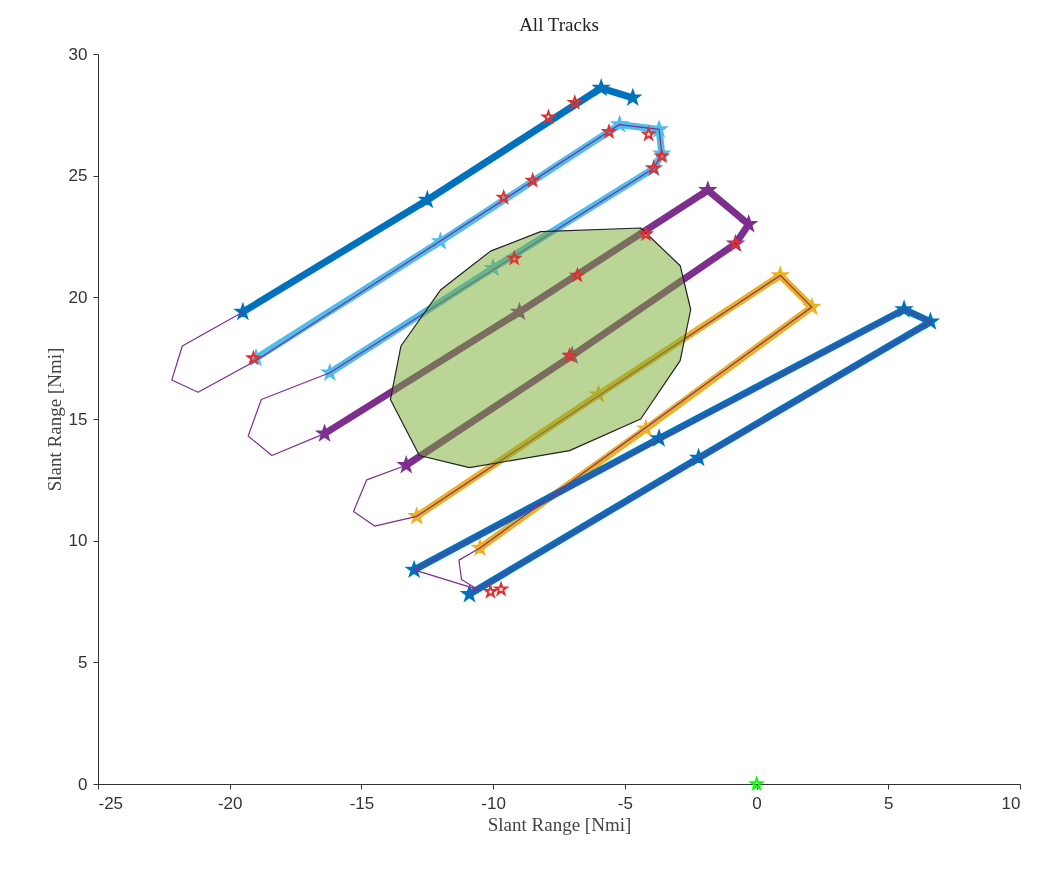  Describe the element at coordinates (78, 54) in the screenshot. I see `y-tick-label: 30` at that location.